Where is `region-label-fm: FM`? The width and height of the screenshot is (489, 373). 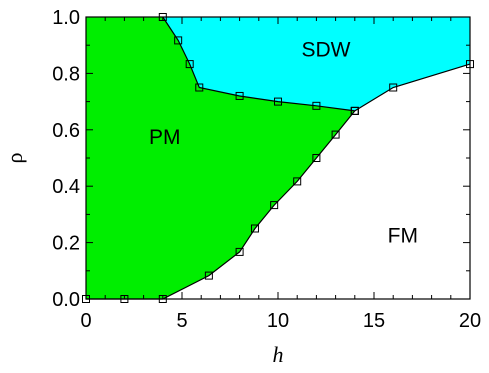
region-label-fm: FM is located at coordinates (403, 236).